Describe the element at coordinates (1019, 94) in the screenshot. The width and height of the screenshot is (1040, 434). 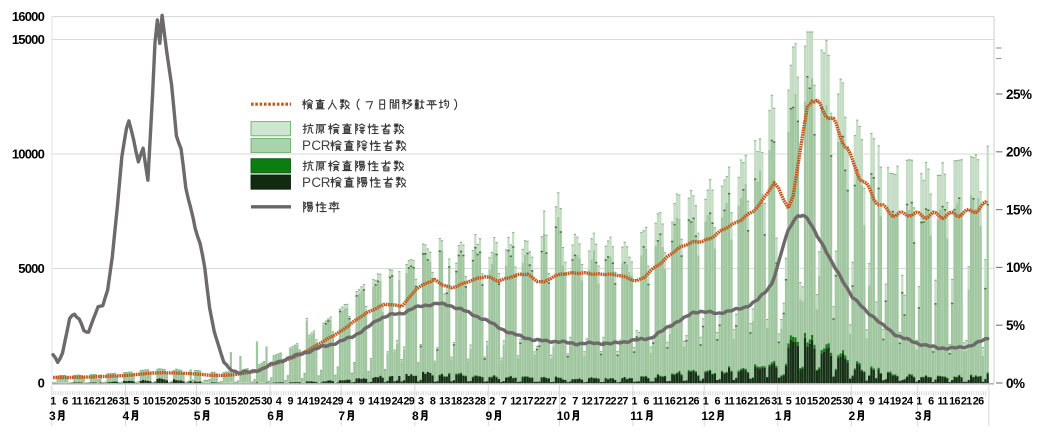
I see `svg-text: 25%` at that location.